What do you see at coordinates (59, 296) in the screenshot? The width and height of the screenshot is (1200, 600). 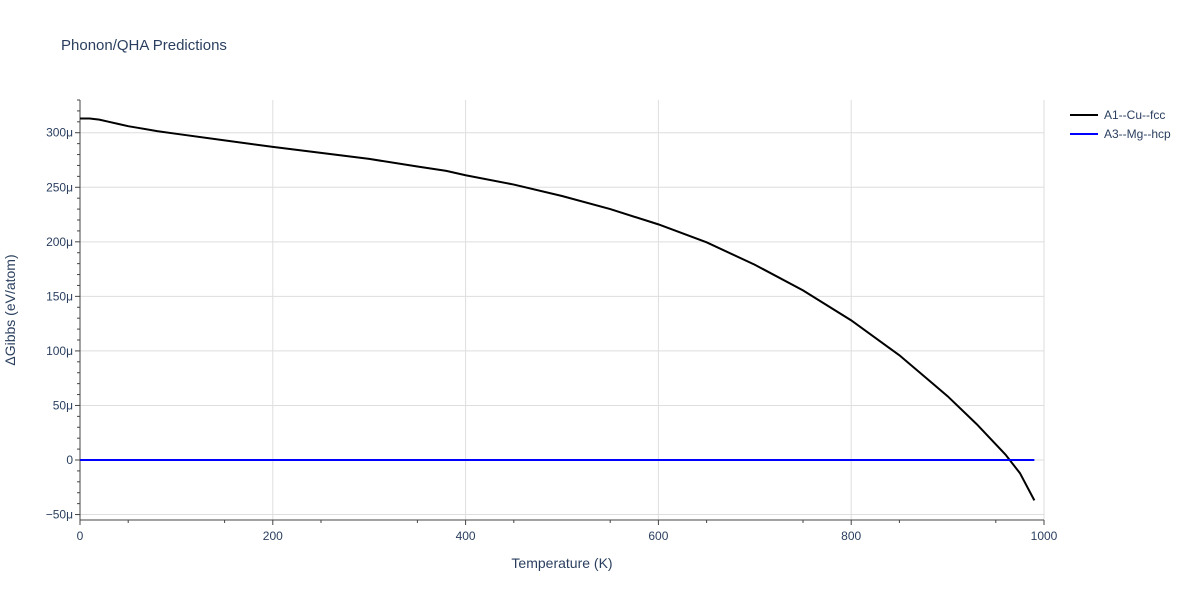 I see `y-tick-label: 150μ` at bounding box center [59, 296].